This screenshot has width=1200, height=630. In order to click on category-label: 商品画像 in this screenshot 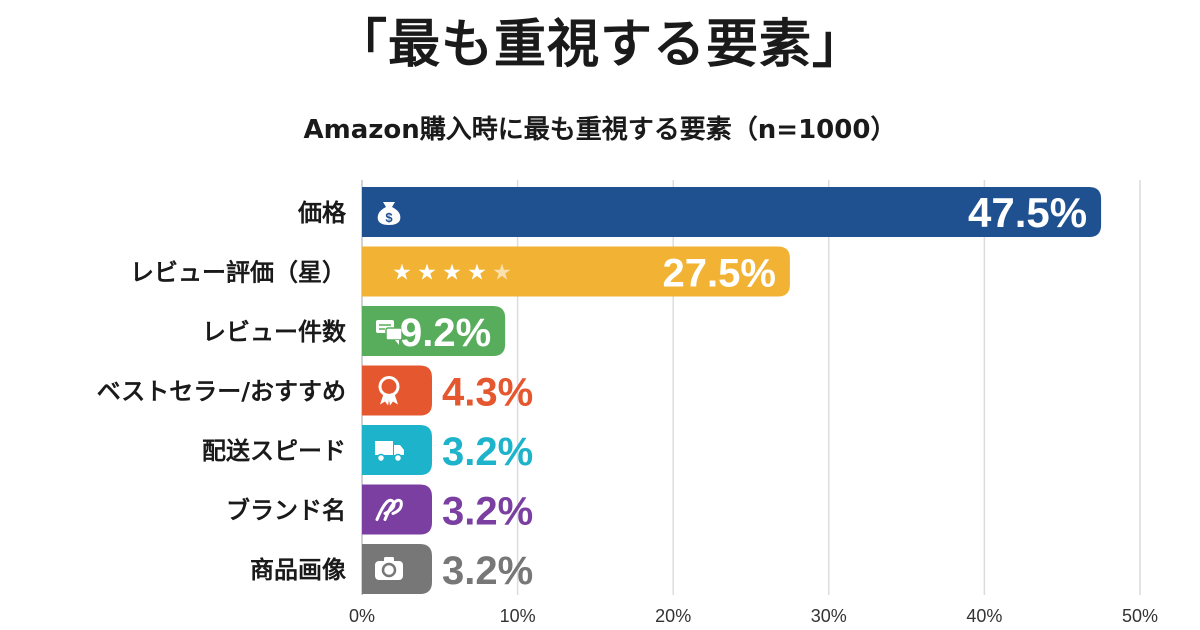, I will do `click(298, 570)`.